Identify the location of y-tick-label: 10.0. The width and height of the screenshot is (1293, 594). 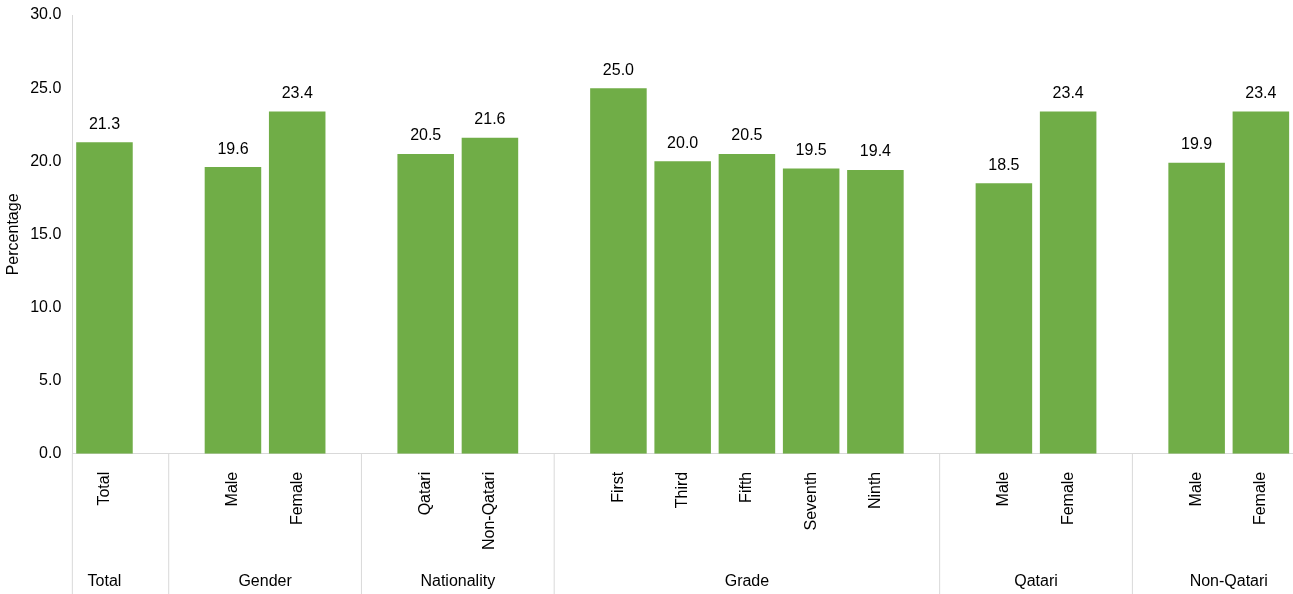
(46, 306).